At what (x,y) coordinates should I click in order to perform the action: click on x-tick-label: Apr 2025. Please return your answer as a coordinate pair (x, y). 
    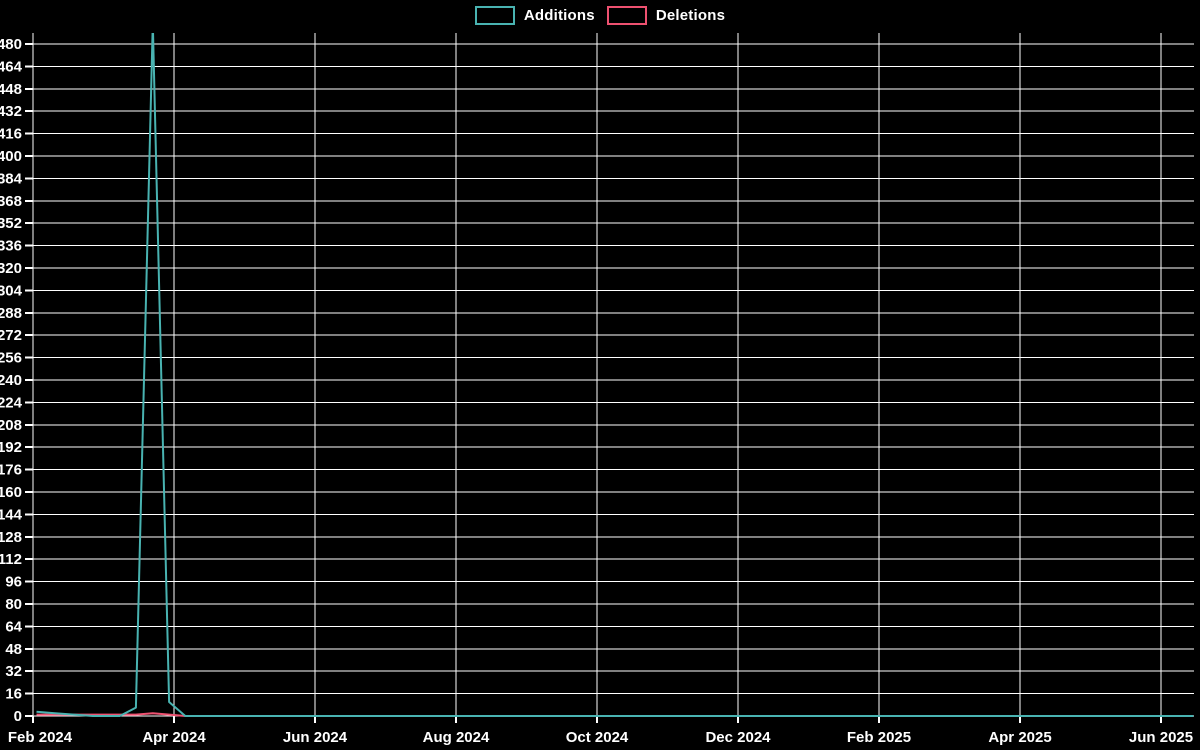
    Looking at the image, I should click on (1019, 737).